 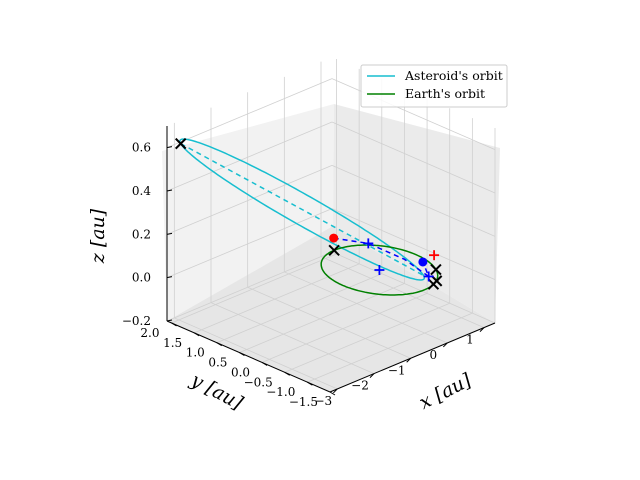 I want to click on asteroid-orbit-path, so click(x=302, y=209).